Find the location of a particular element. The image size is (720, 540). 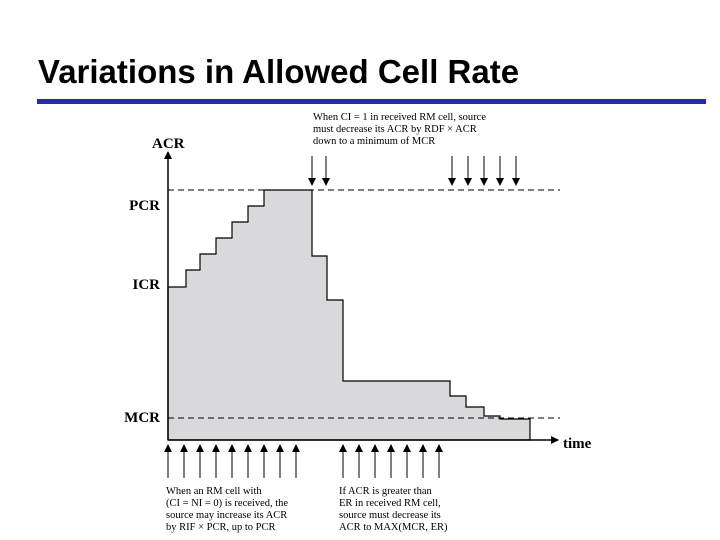

level-label: MCR is located at coordinates (142, 418).